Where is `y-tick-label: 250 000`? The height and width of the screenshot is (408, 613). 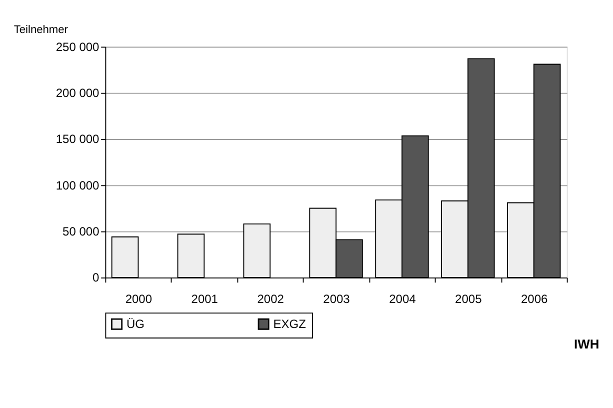
y-tick-label: 250 000 is located at coordinates (78, 47).